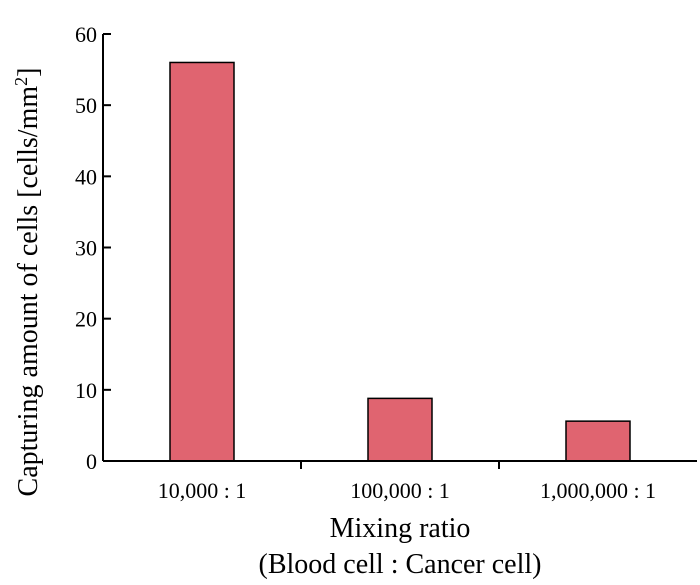 Image resolution: width=700 pixels, height=585 pixels. Describe the element at coordinates (86, 105) in the screenshot. I see `y-tick-label: 50` at that location.